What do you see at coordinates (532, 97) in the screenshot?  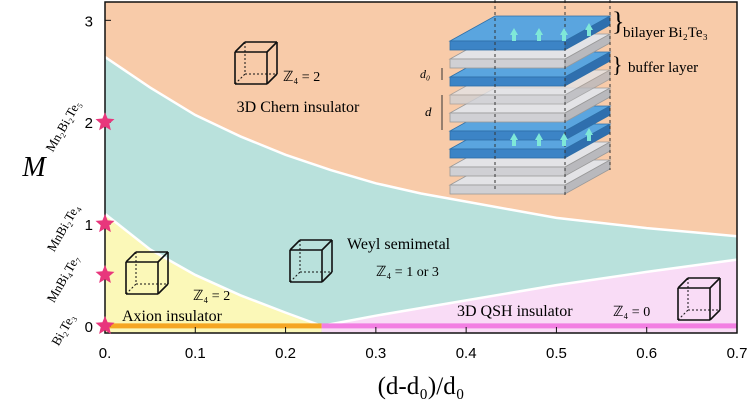 I see `inset: } }` at bounding box center [532, 97].